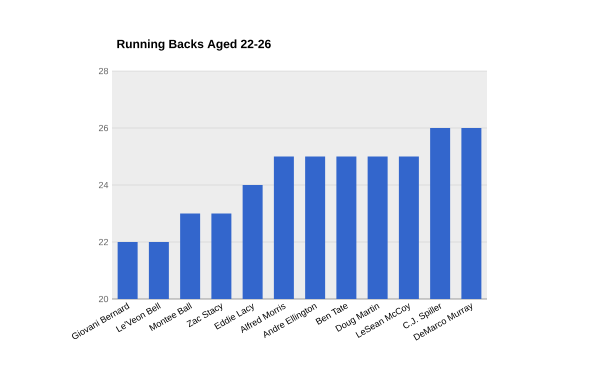  I want to click on y-tick-label: 28, so click(103, 71).